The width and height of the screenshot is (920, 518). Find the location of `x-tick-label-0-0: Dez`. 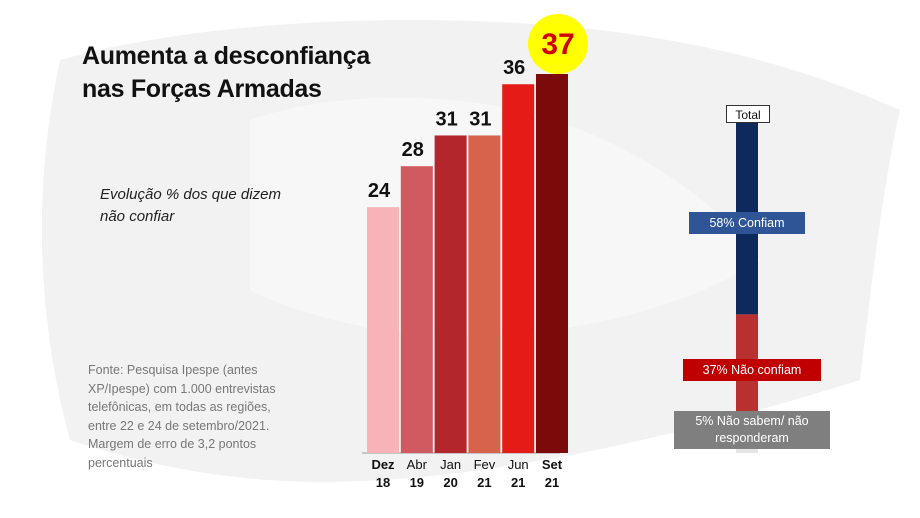

x-tick-label-0-0: Dez is located at coordinates (383, 464).